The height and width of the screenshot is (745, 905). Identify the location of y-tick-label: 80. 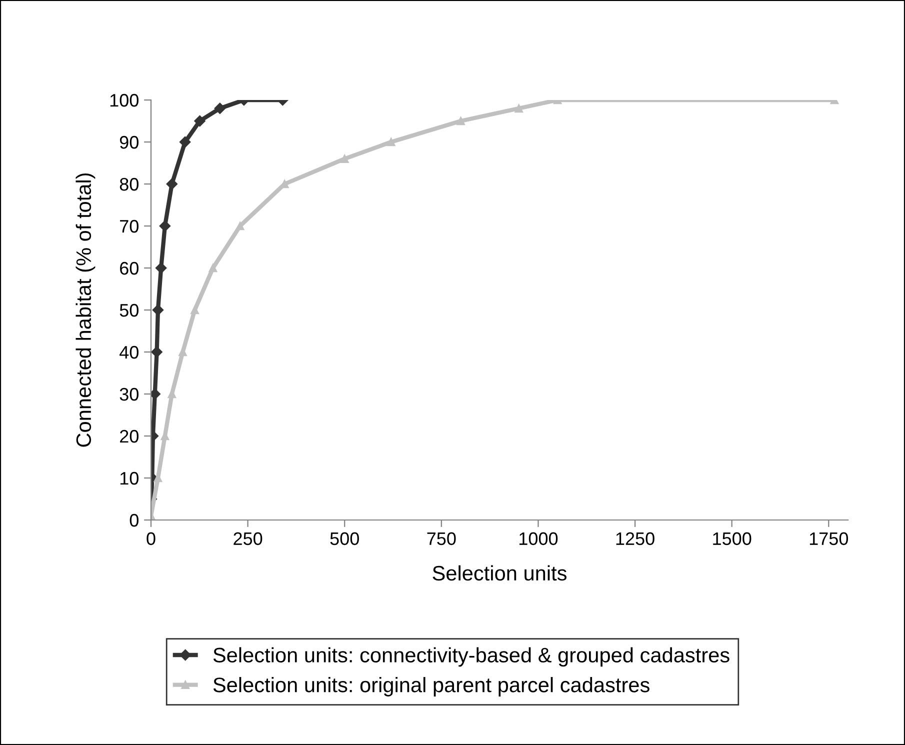
(129, 184).